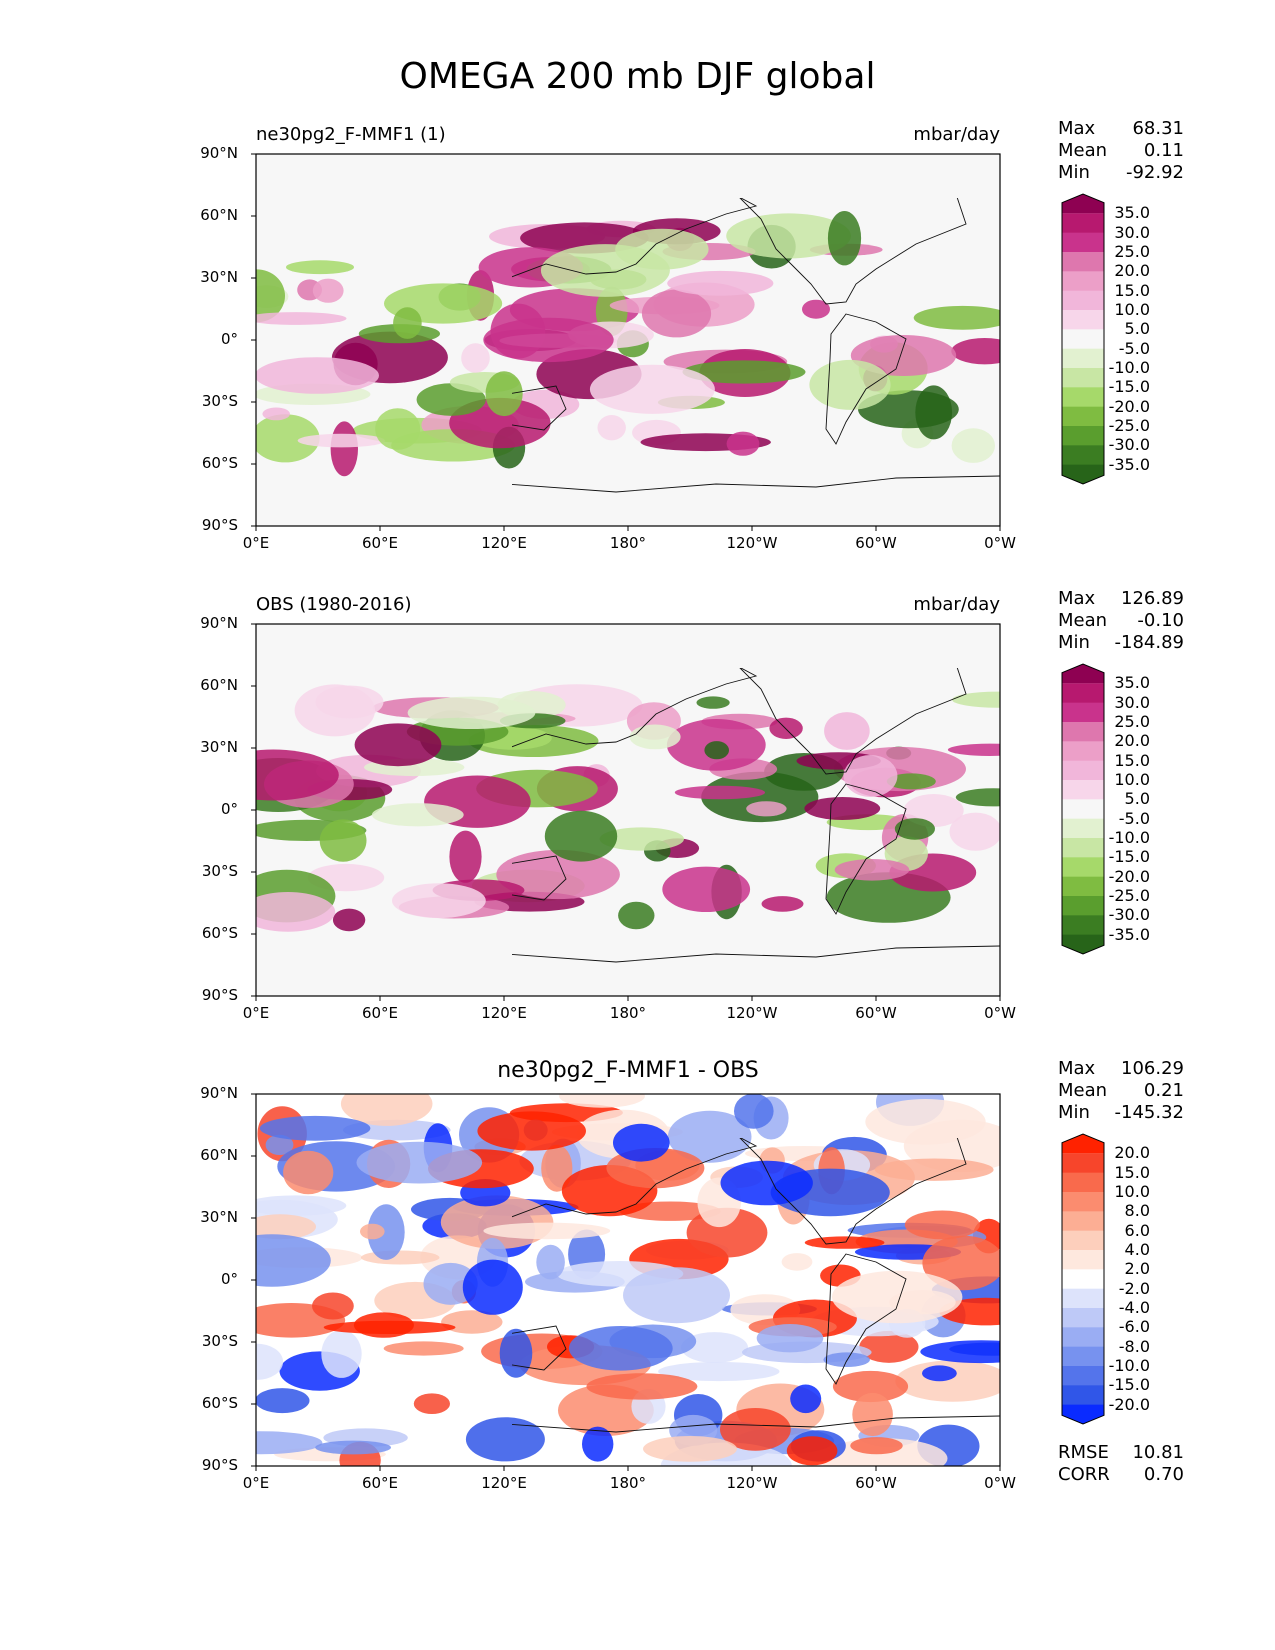  I want to click on y-tick-label: 60°S, so click(219, 1403).